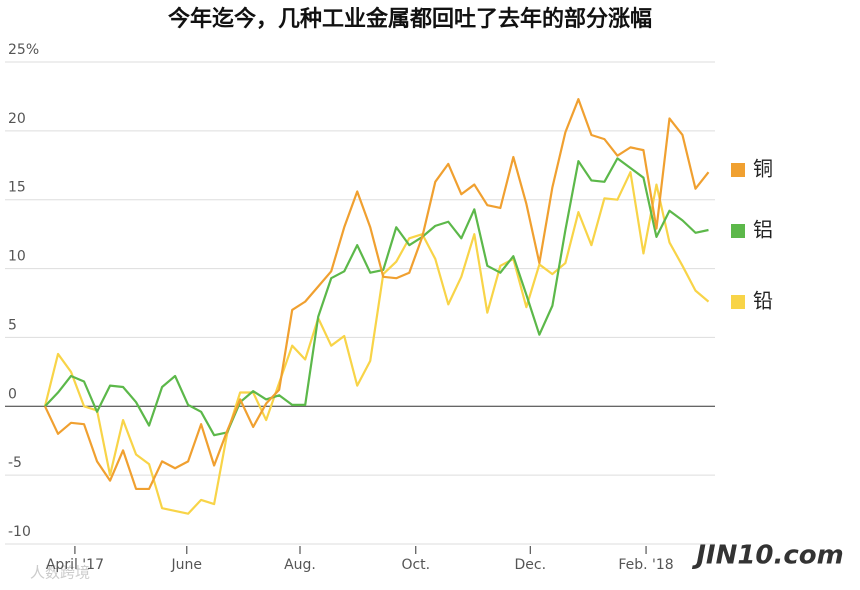  Describe the element at coordinates (763, 169) in the screenshot. I see `legend-label: 铜` at that location.